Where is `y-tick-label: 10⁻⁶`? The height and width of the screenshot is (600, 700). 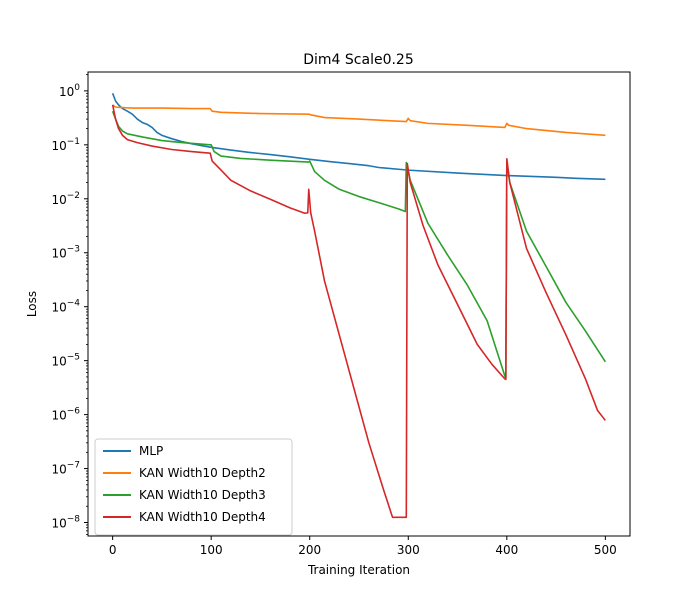
y-tick-label: 10⁻⁶ is located at coordinates (65, 415).